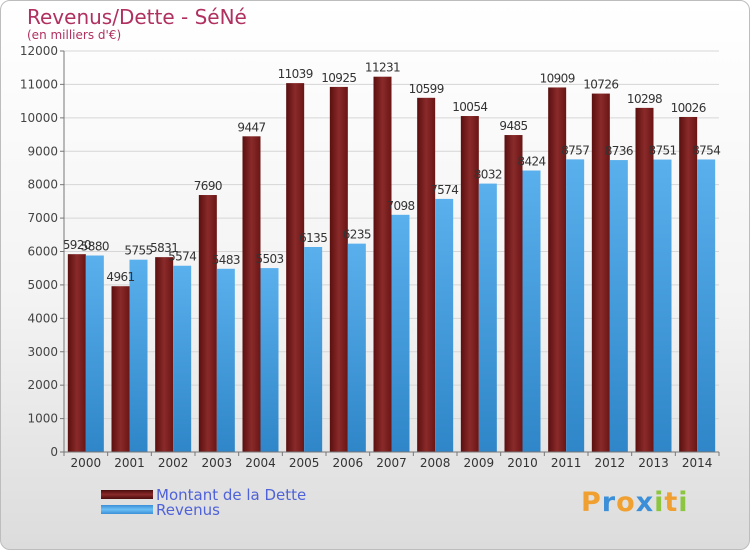  I want to click on data-label-debt: 10925, so click(338, 78).